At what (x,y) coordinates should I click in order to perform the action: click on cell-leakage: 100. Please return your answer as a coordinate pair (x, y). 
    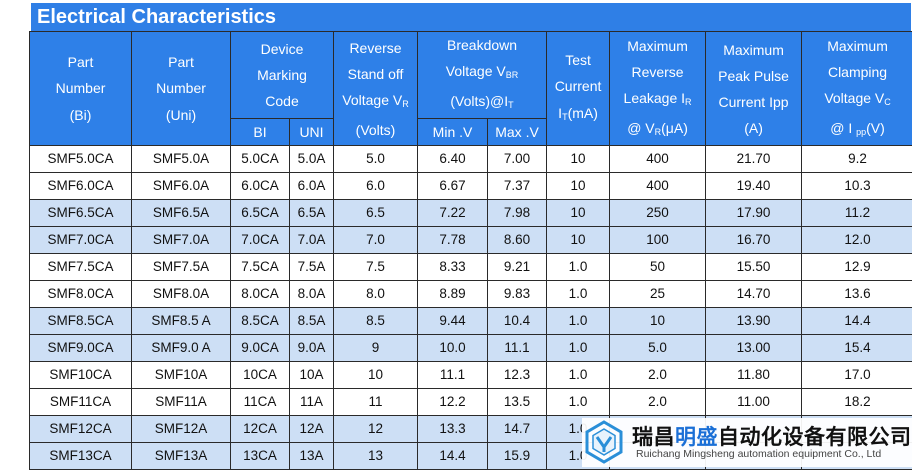
    Looking at the image, I should click on (658, 240).